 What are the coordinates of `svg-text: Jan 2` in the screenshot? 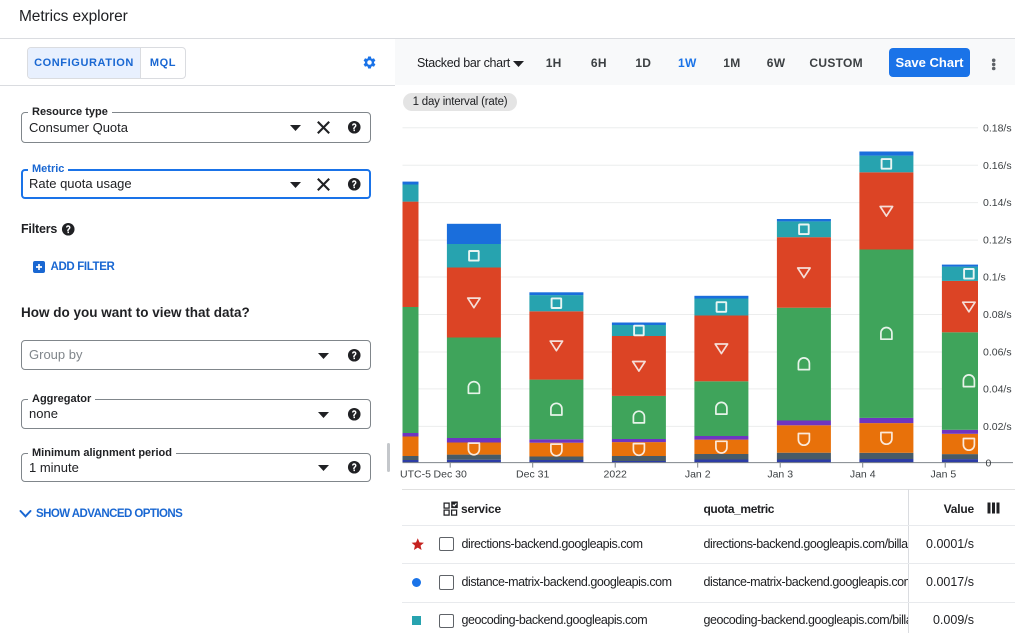 It's located at (698, 475).